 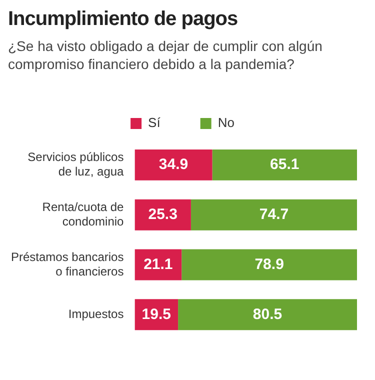 I want to click on data-label: 19.5, so click(x=156, y=314).